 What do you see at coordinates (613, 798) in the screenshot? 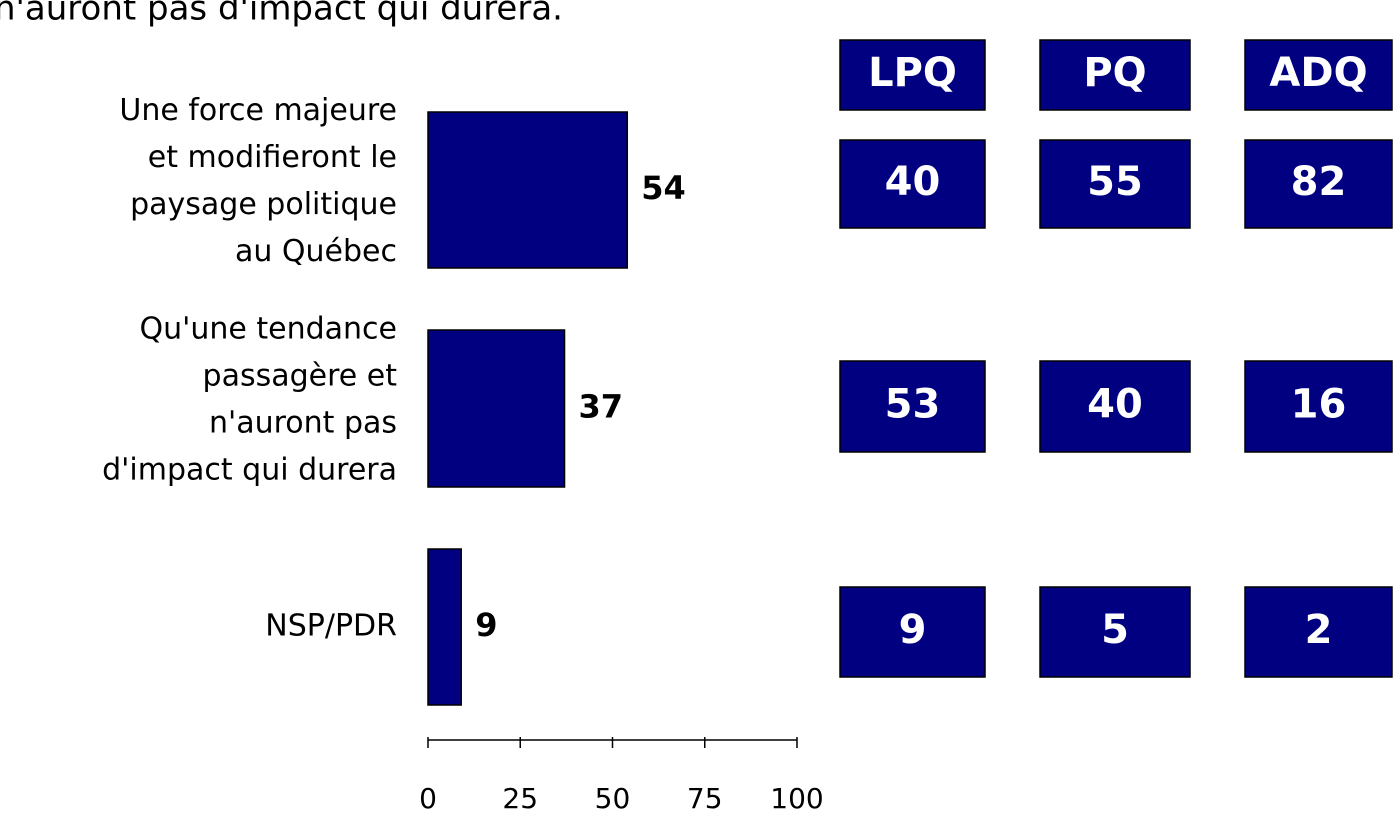
I see `x-tick-label: 50` at bounding box center [613, 798].